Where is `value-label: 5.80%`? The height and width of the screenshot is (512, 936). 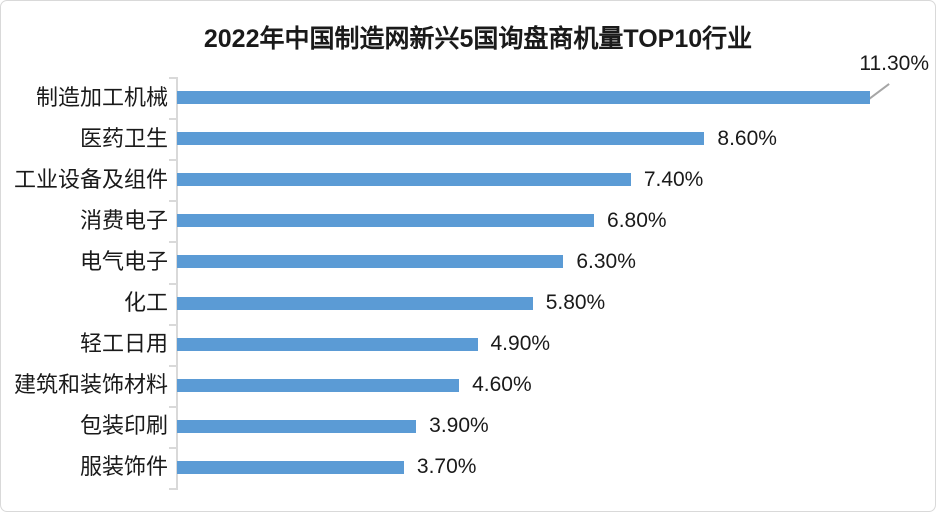 value-label: 5.80% is located at coordinates (575, 303).